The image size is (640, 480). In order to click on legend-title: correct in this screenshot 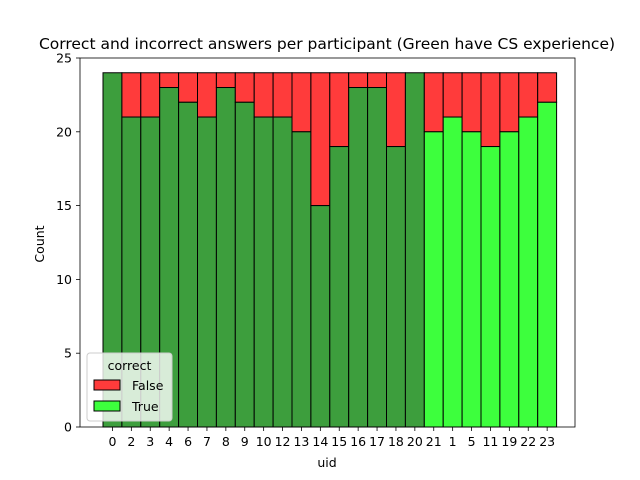, I will do `click(130, 365)`.